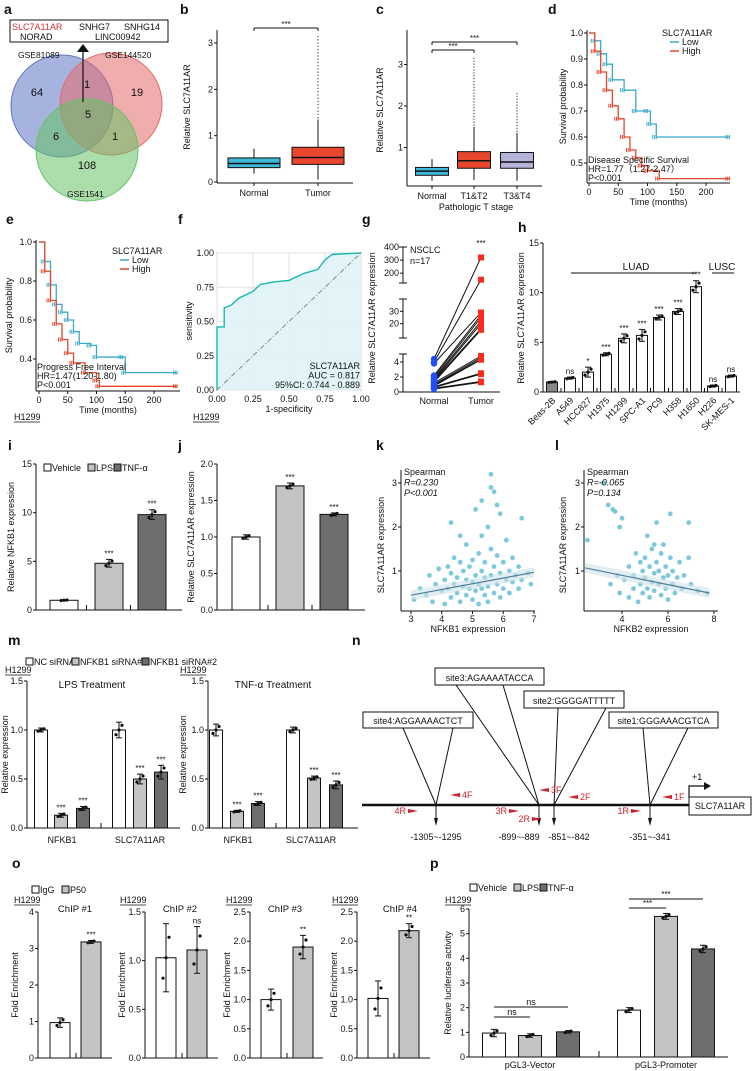 Image resolution: width=752 pixels, height=1071 pixels. I want to click on legend-label: NC siRNA, so click(54, 662).